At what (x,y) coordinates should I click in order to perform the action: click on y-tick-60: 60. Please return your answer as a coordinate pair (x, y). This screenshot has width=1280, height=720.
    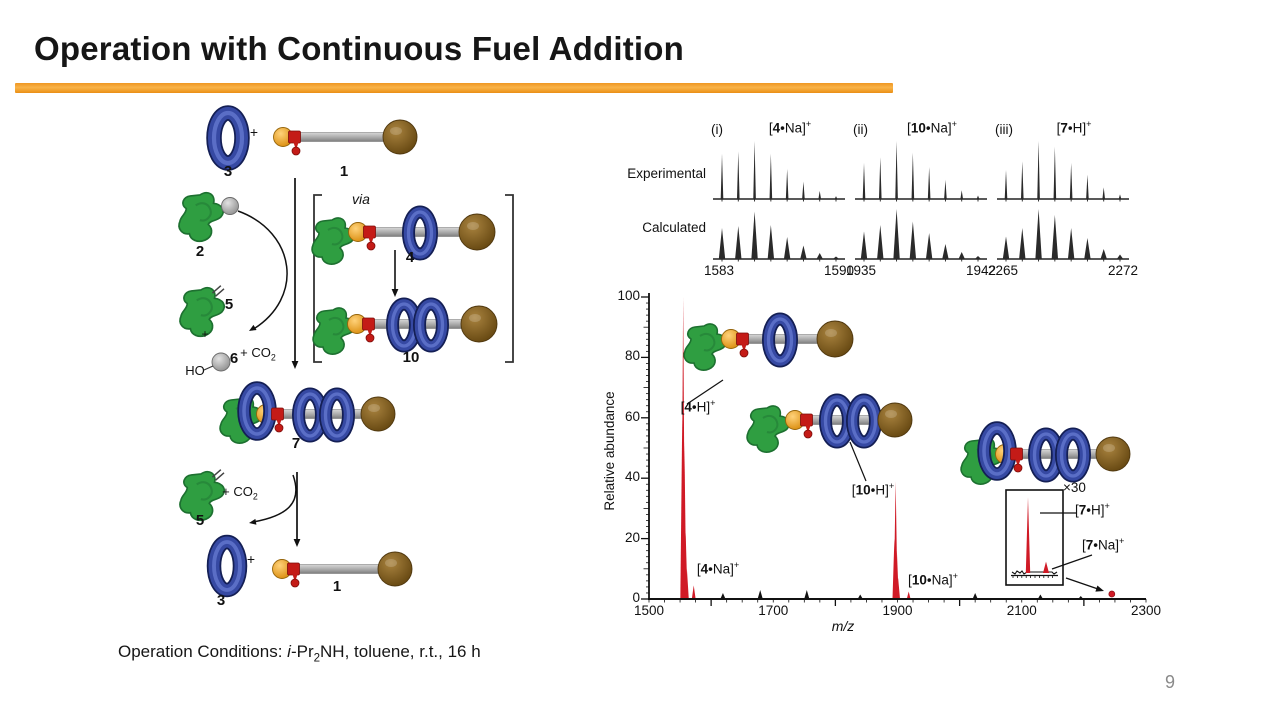
    Looking at the image, I should click on (632, 416).